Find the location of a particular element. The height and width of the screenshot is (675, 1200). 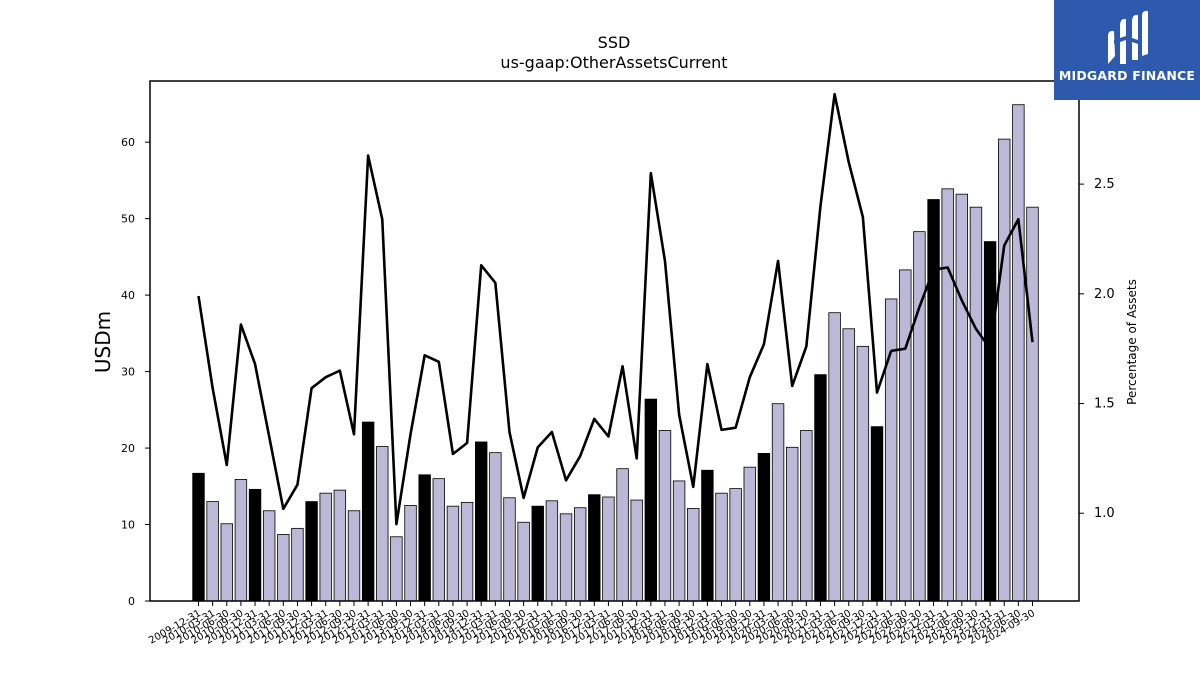

midgard-finance-logo: MIDGARD FINANCE is located at coordinates (1127, 50).